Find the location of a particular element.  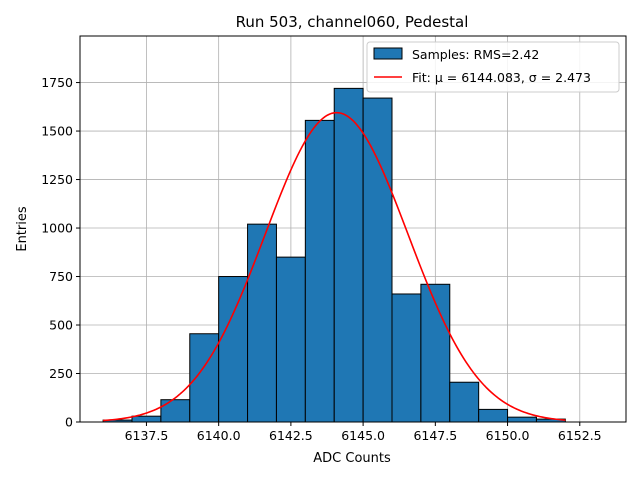

x-tick-label: 6150.0 is located at coordinates (508, 435).